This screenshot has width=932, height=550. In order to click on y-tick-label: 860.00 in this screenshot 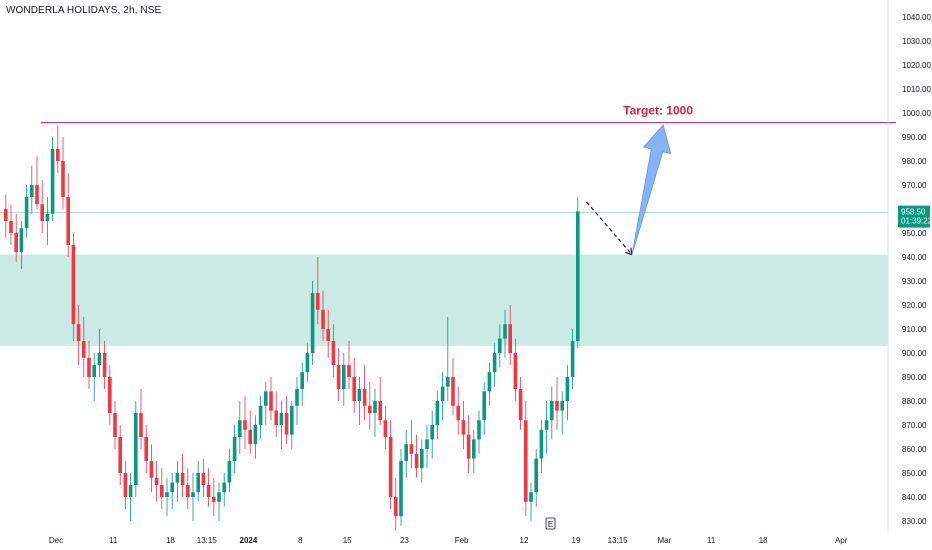, I will do `click(914, 449)`.